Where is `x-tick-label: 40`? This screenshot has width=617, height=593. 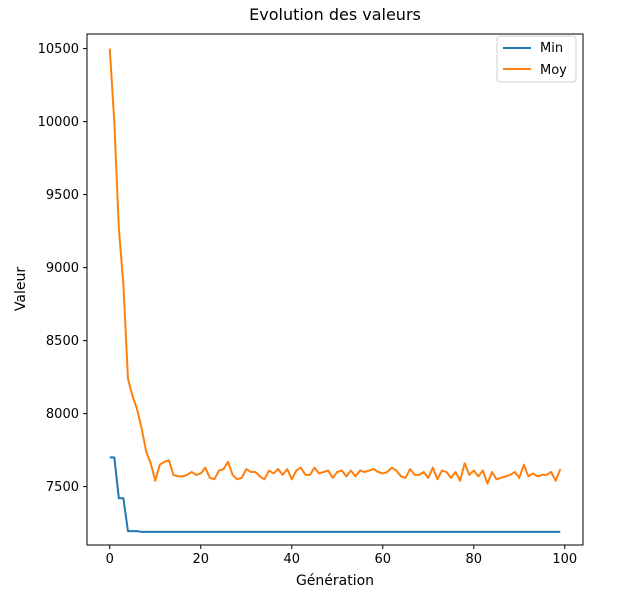 x-tick-label: 40 is located at coordinates (291, 559).